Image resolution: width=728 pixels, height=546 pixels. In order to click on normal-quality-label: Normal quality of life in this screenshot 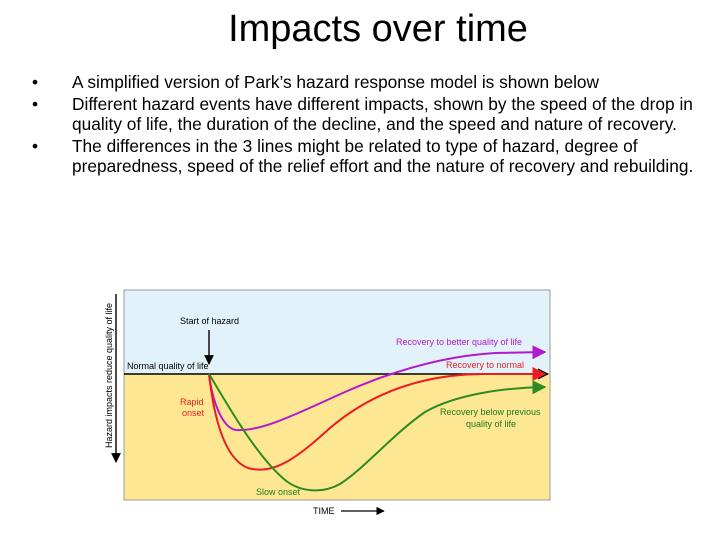, I will do `click(168, 366)`.